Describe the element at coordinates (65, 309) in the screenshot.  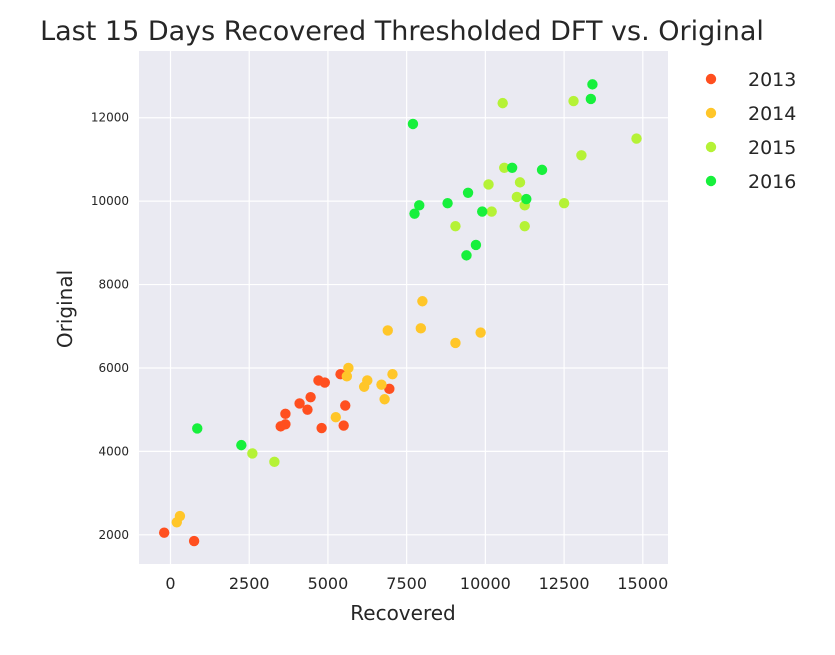
I see `y-axis-label: Original` at that location.